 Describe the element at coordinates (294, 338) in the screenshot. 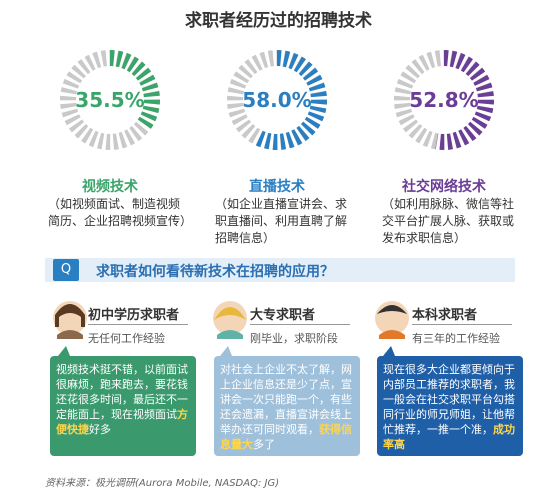

I see `persona-note: 刚毕业，求职阶段` at that location.